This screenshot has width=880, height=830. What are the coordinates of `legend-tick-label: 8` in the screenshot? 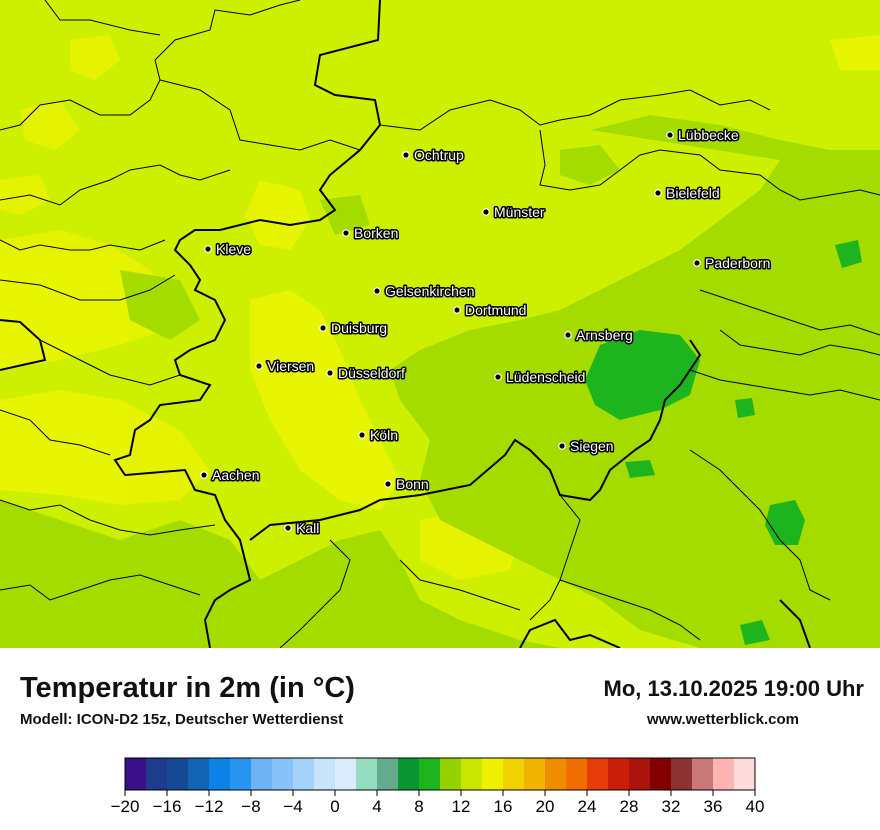 It's located at (418, 806).